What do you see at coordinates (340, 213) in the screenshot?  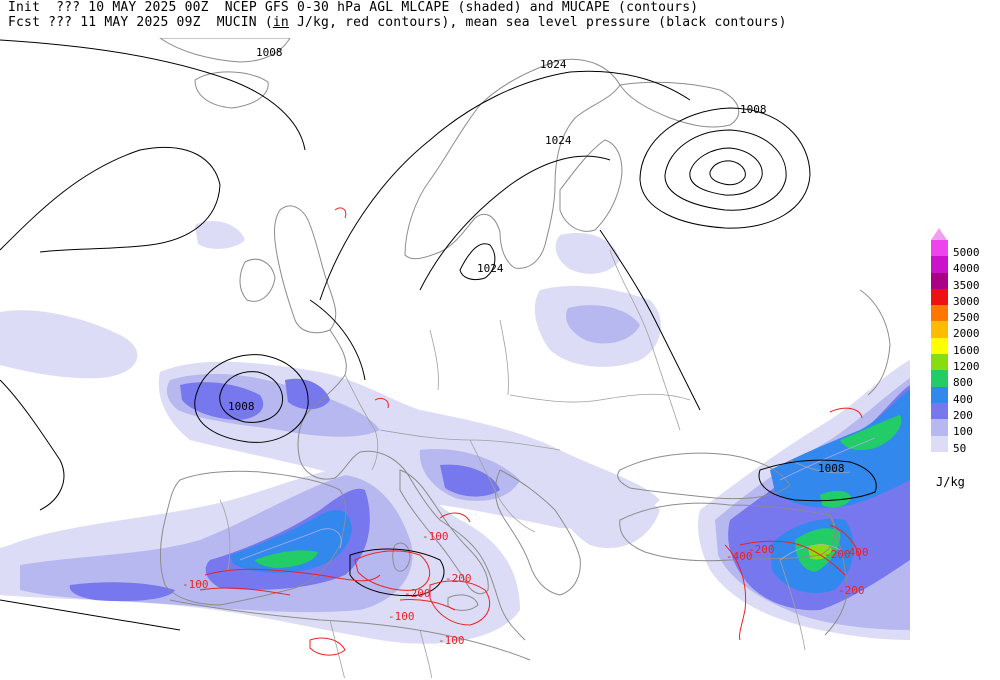 I see `cin-contour-scotland` at bounding box center [340, 213].